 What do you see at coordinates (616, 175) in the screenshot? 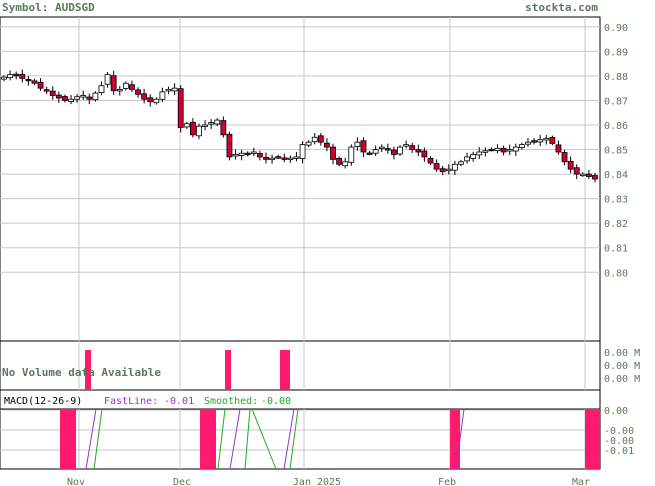
I see `price-y-tick-label: 0.84` at bounding box center [616, 175].